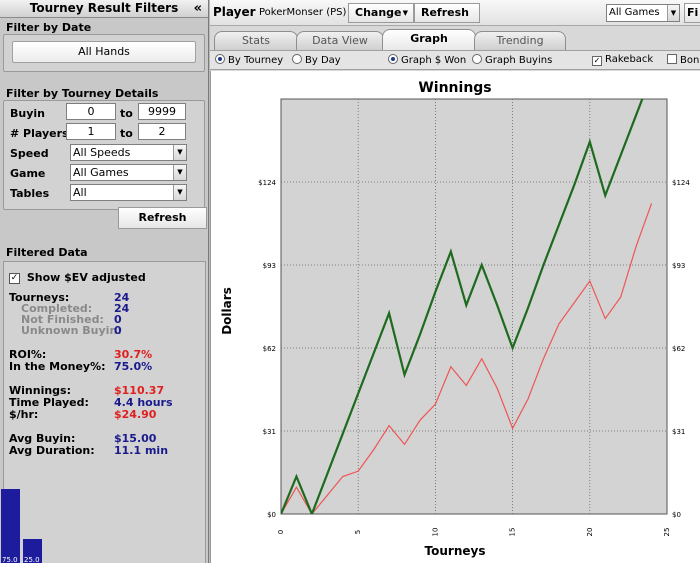 The image size is (700, 563). Describe the element at coordinates (162, 131) in the screenshot. I see `players-max-input: 2` at that location.